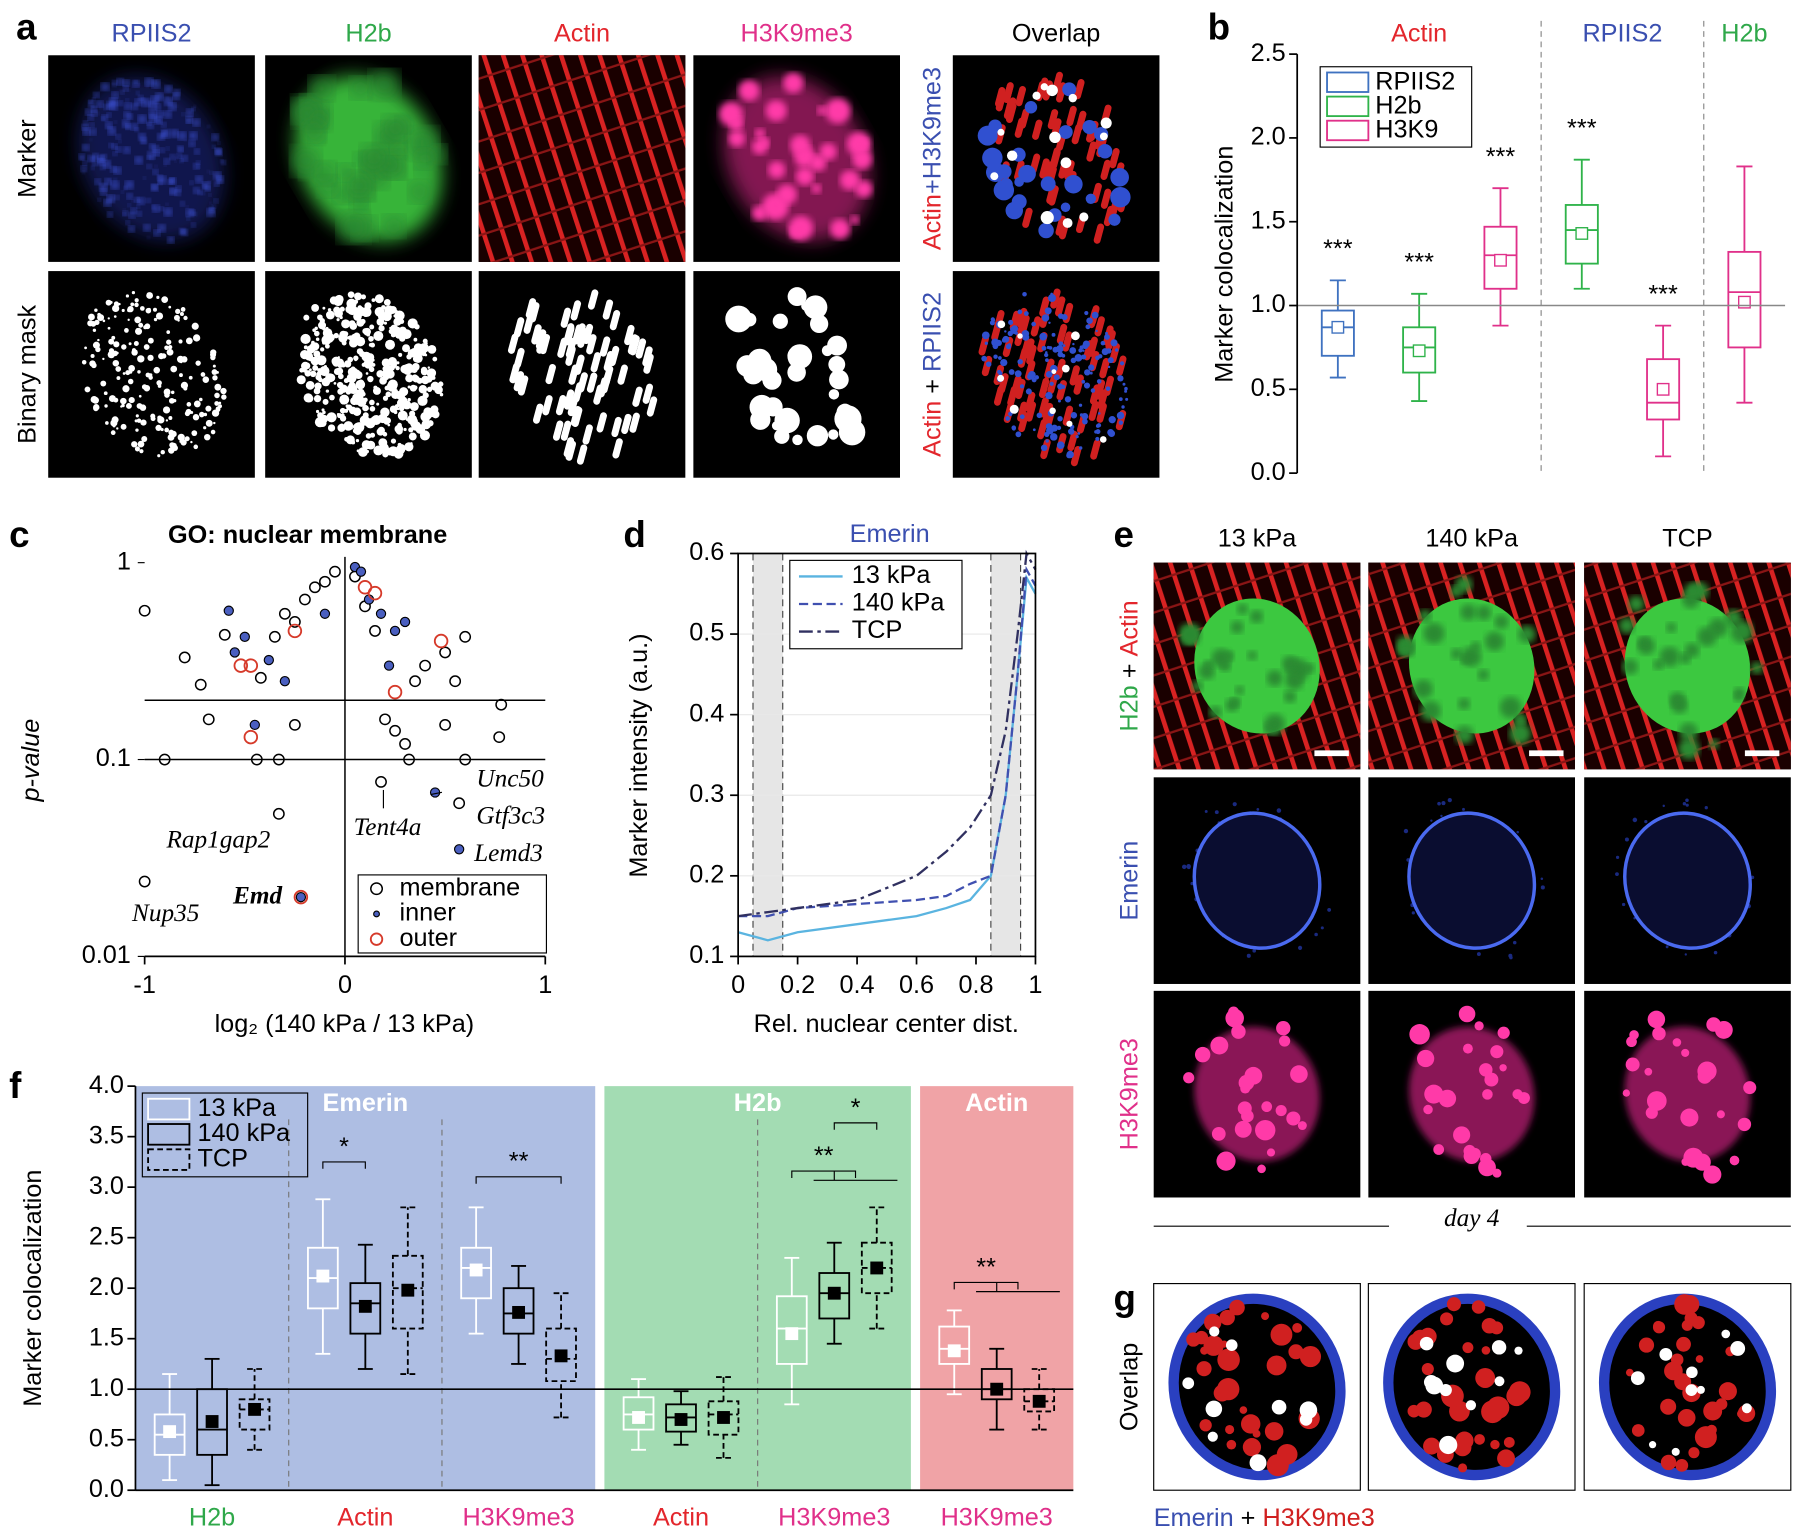 The width and height of the screenshot is (1800, 1534). Describe the element at coordinates (1225, 264) in the screenshot. I see `y-axis-label: Marker colocalization` at that location.